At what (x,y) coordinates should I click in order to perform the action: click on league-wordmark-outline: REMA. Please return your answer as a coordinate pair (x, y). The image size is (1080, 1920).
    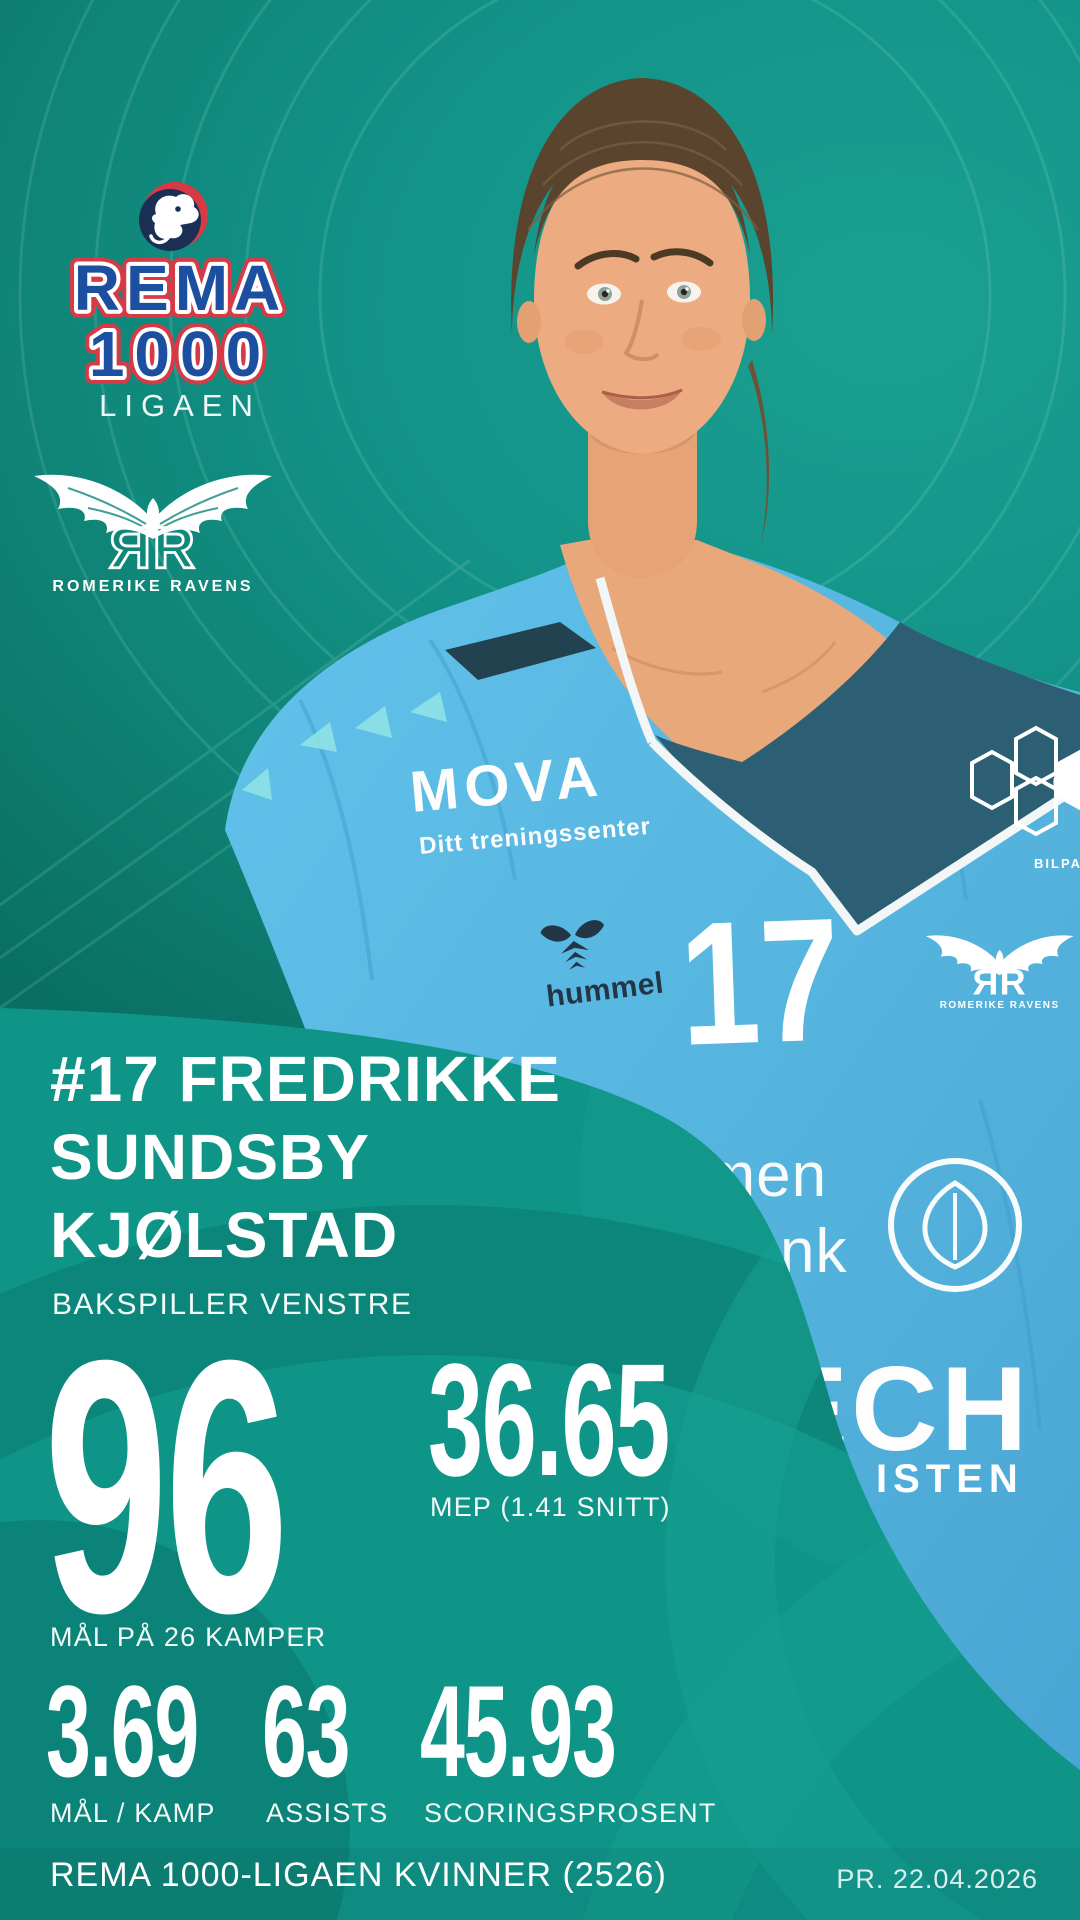
    Looking at the image, I should click on (180, 288).